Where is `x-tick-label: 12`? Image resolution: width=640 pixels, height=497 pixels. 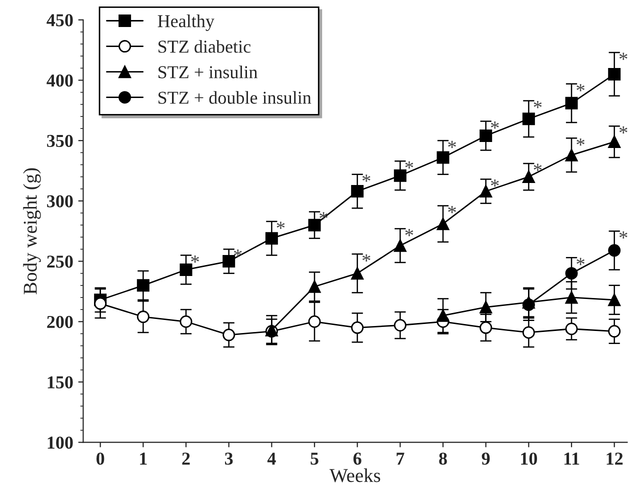
x-tick-label: 12 is located at coordinates (614, 458).